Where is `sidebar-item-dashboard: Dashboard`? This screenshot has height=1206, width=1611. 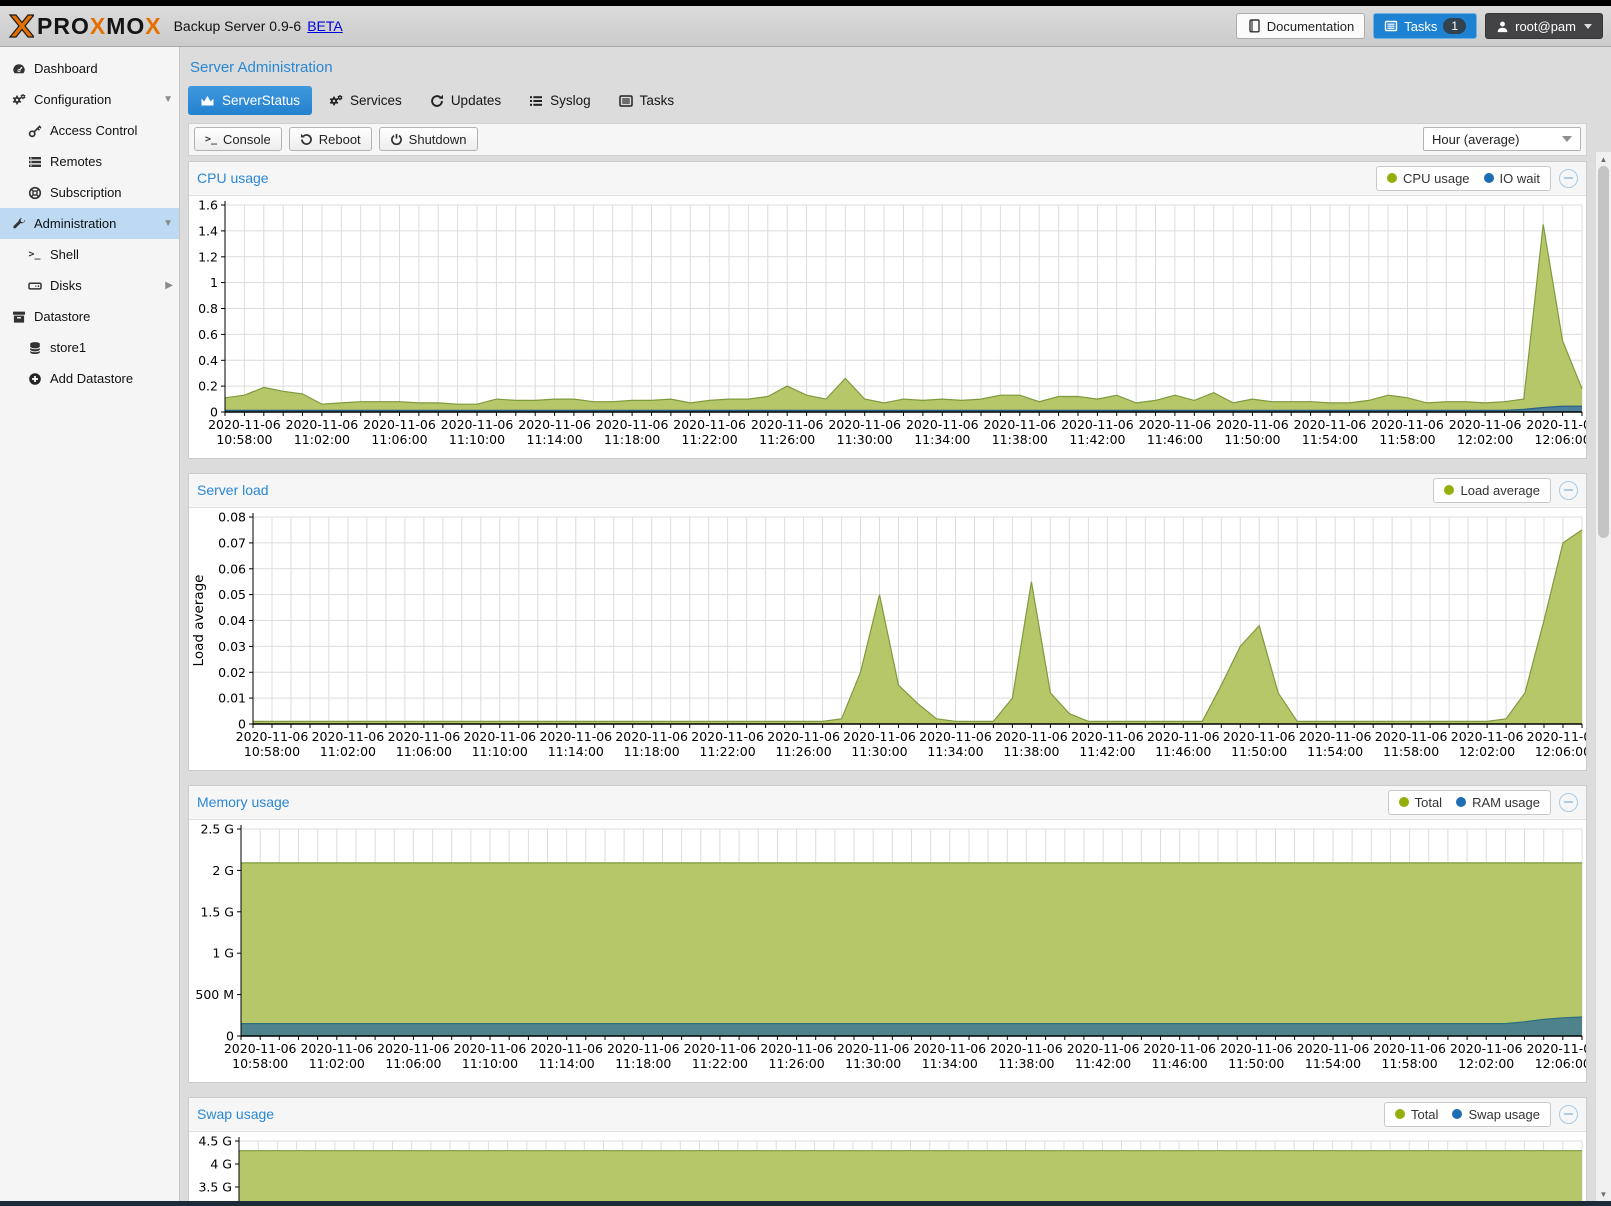 sidebar-item-dashboard: Dashboard is located at coordinates (89, 68).